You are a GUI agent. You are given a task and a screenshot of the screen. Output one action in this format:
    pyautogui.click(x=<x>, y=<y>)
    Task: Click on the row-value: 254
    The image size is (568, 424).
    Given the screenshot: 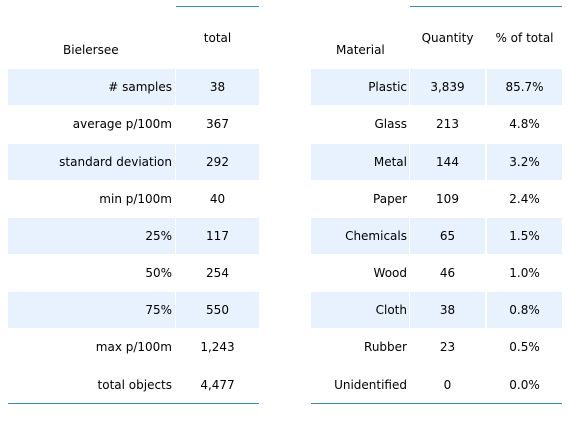 What is the action you would take?
    pyautogui.click(x=217, y=273)
    